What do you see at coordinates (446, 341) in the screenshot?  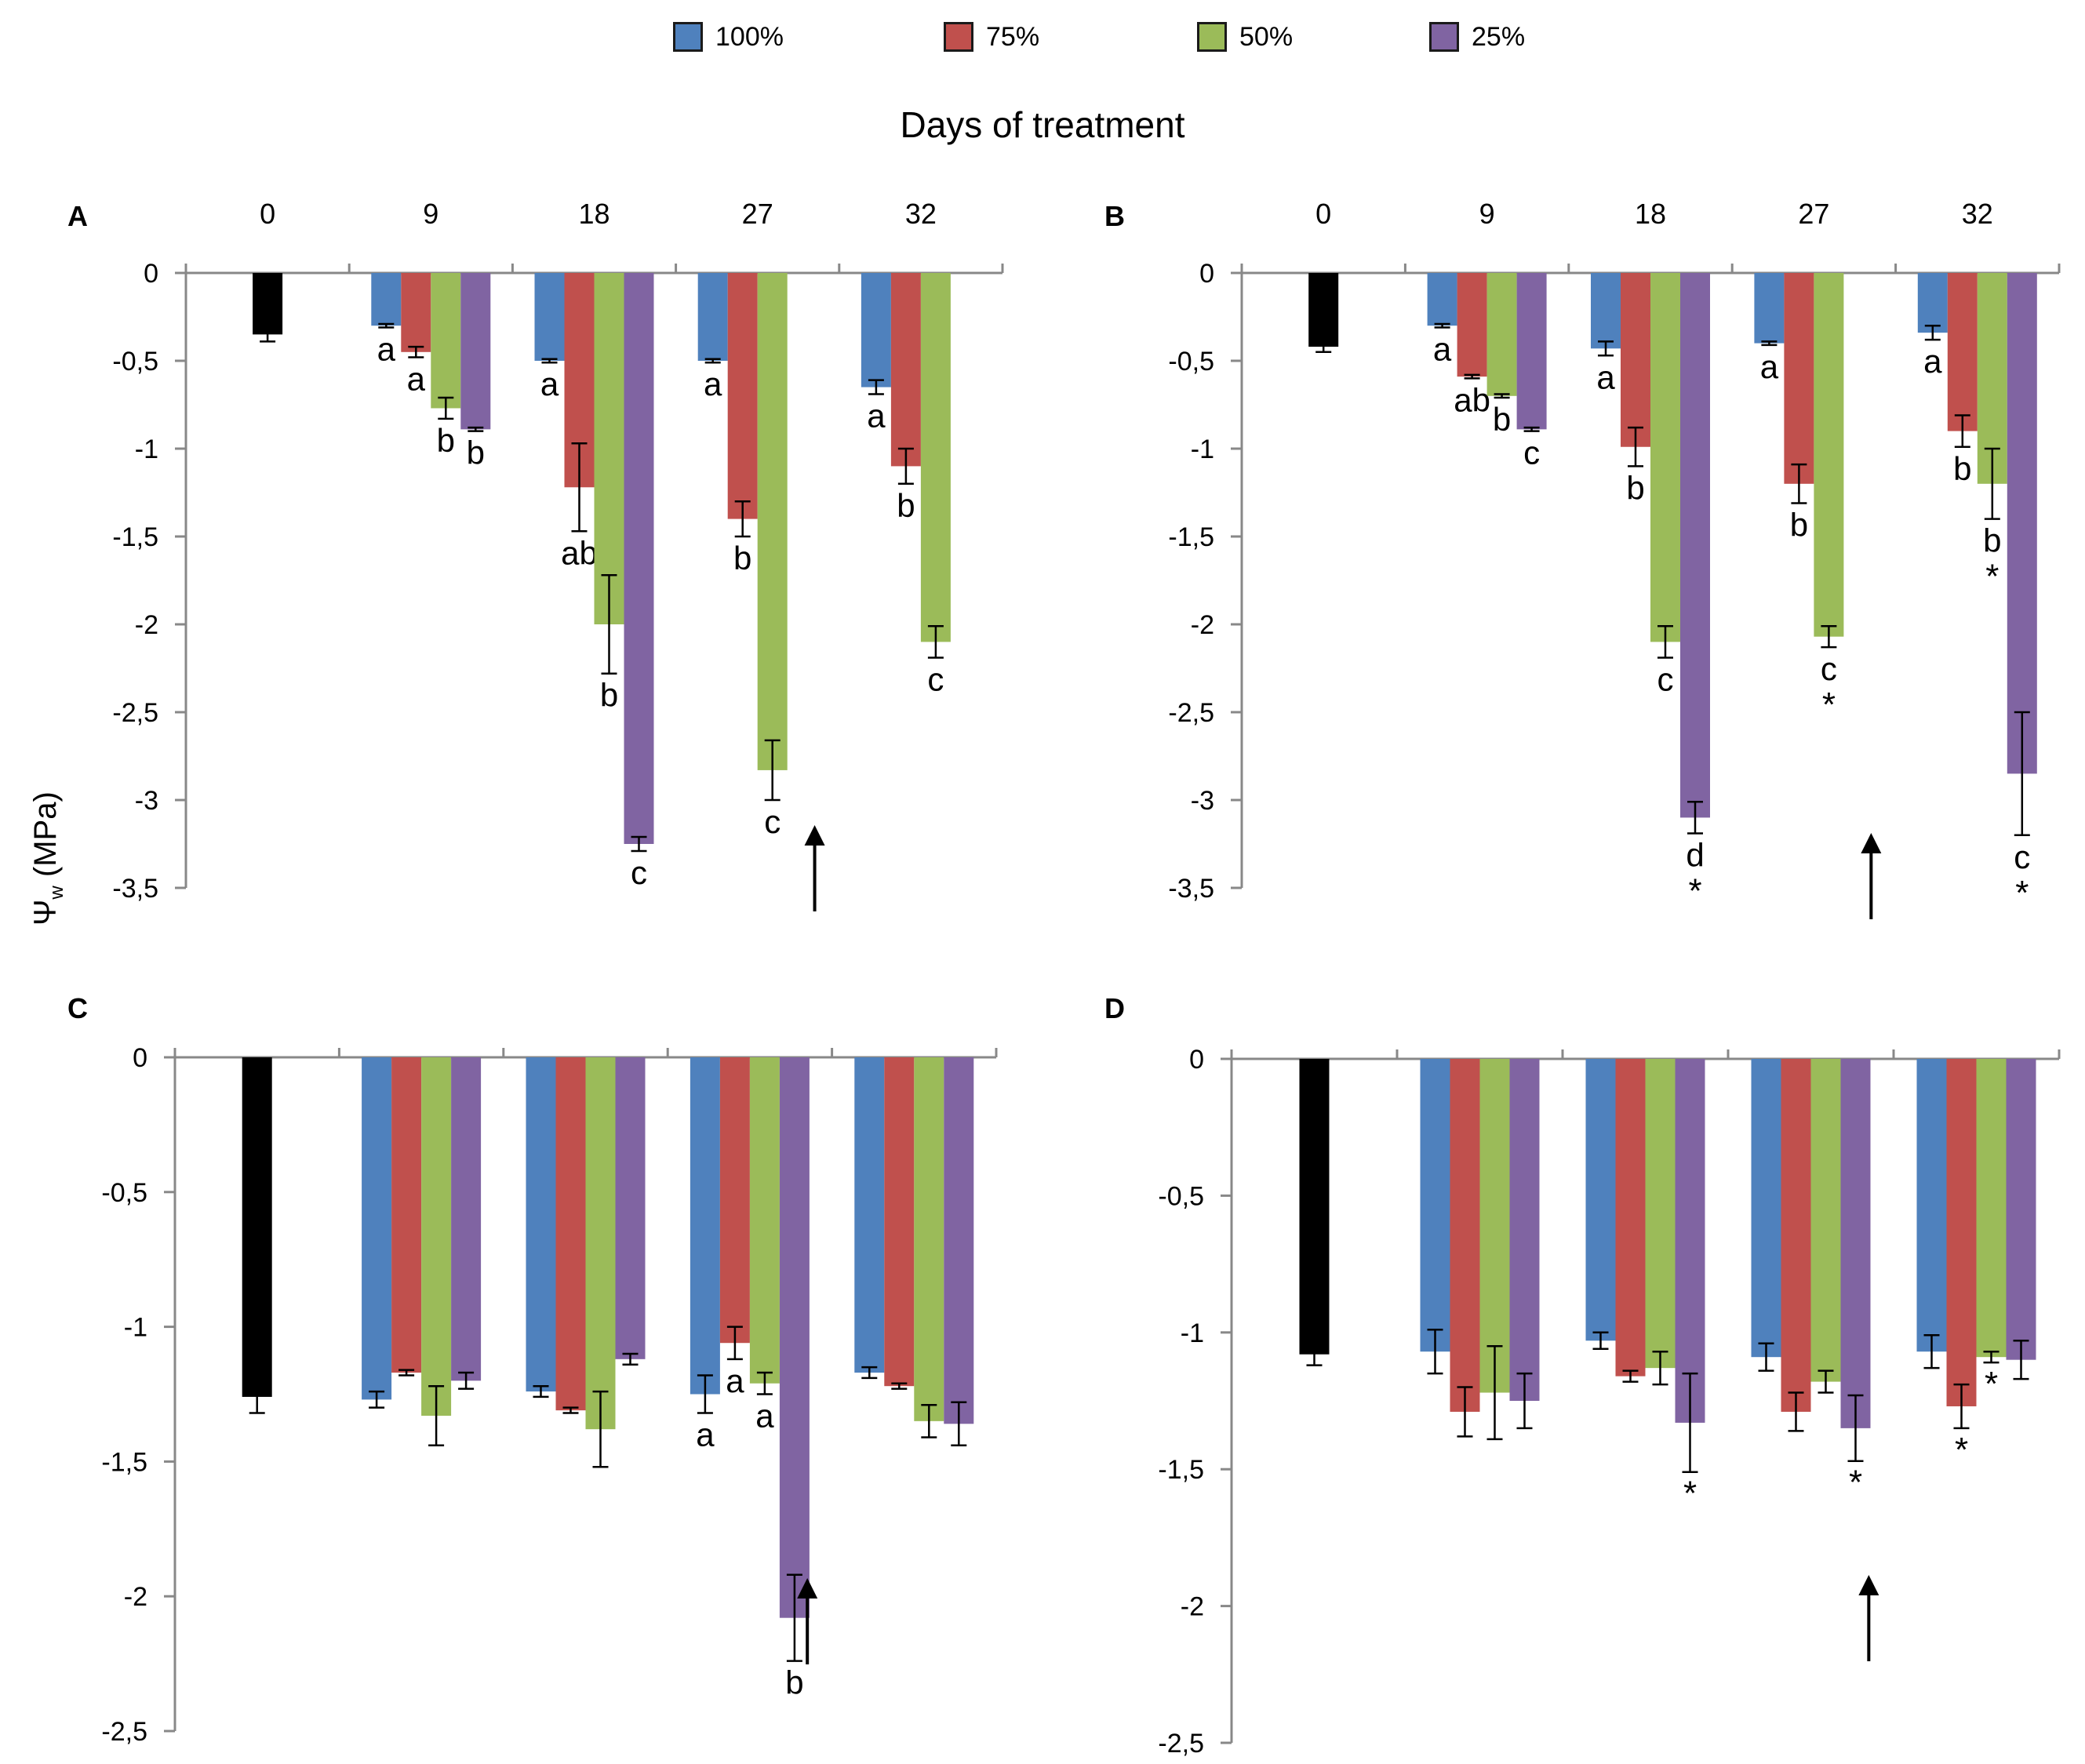 I see `panel-a-bar-50-day9` at bounding box center [446, 341].